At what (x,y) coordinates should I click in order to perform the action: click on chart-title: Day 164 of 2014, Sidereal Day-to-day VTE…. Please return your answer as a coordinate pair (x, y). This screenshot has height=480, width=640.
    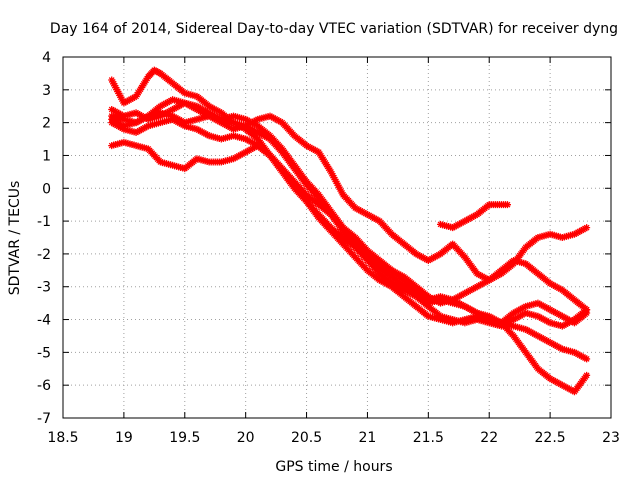
    Looking at the image, I should click on (334, 29).